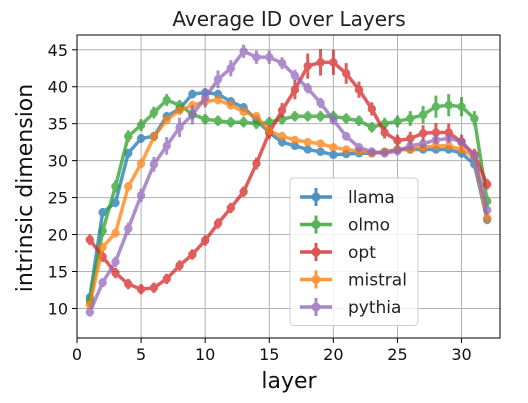  I want to click on y-tick-label: 10, so click(58, 308).